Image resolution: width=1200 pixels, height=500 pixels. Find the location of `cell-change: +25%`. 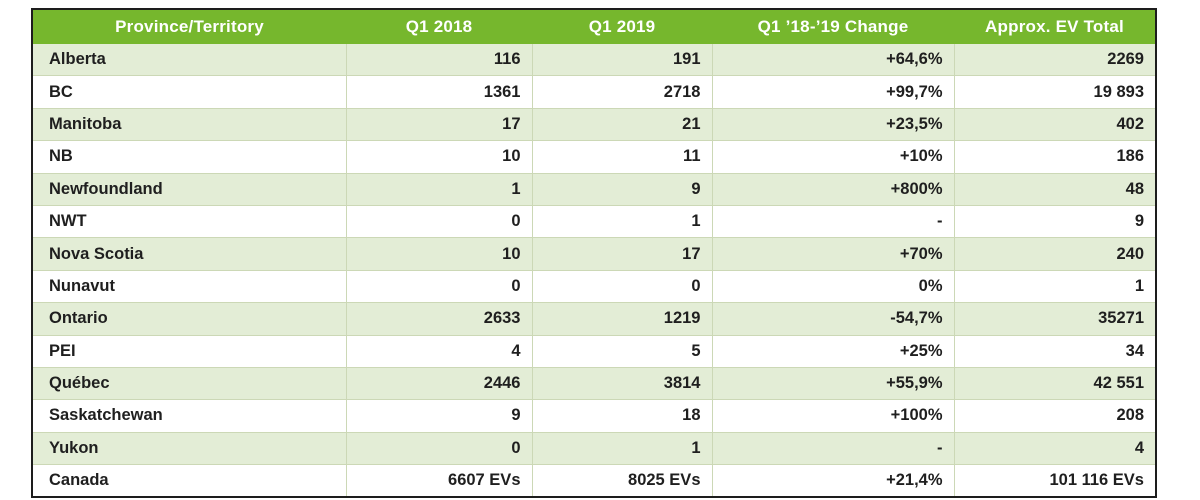

cell-change: +25% is located at coordinates (832, 351).